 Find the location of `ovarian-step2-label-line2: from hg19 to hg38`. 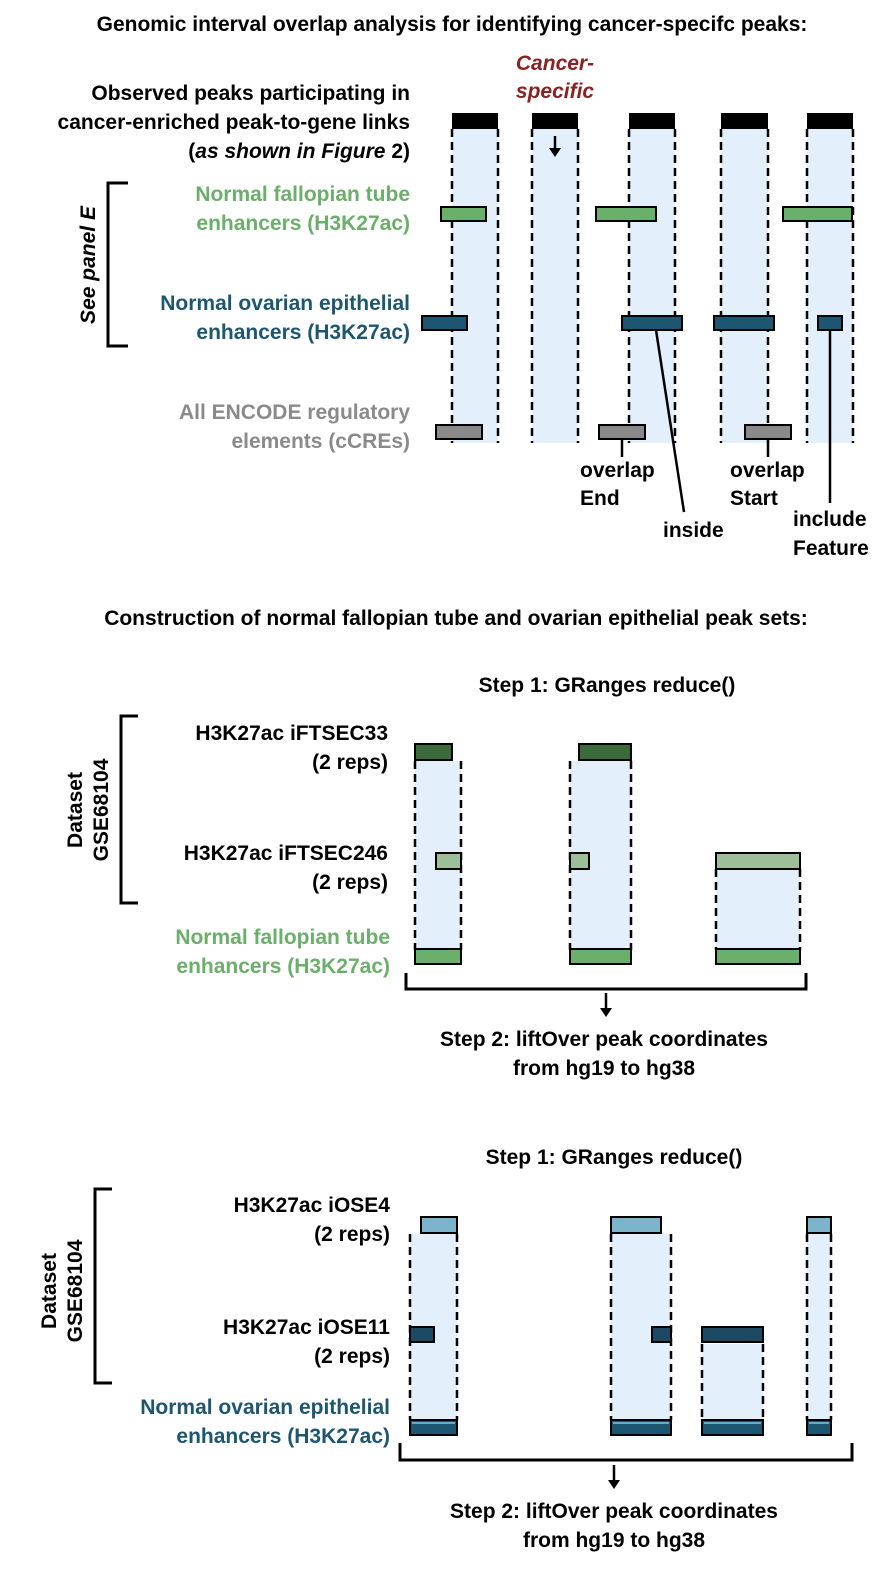

ovarian-step2-label-line2: from hg19 to hg38 is located at coordinates (614, 1540).